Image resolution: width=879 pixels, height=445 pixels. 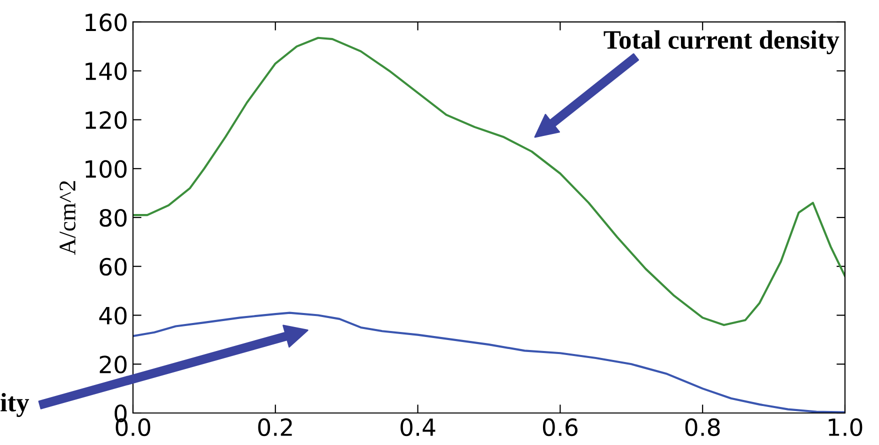 What do you see at coordinates (106, 120) in the screenshot?
I see `y-tick-label: 120` at bounding box center [106, 120].